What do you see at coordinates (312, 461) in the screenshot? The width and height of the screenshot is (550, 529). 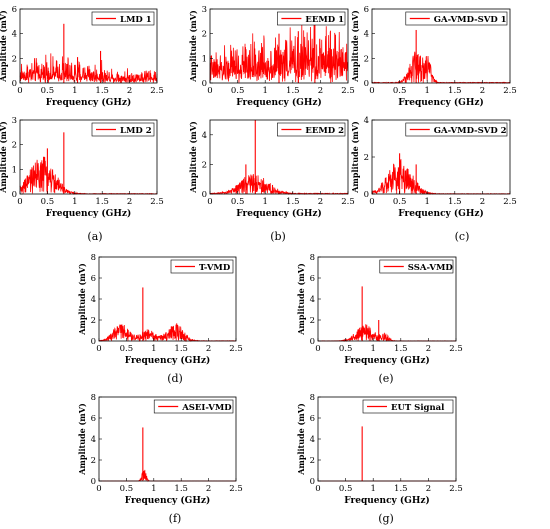 I see `y-tick-label-eut-1: 2` at bounding box center [312, 461].